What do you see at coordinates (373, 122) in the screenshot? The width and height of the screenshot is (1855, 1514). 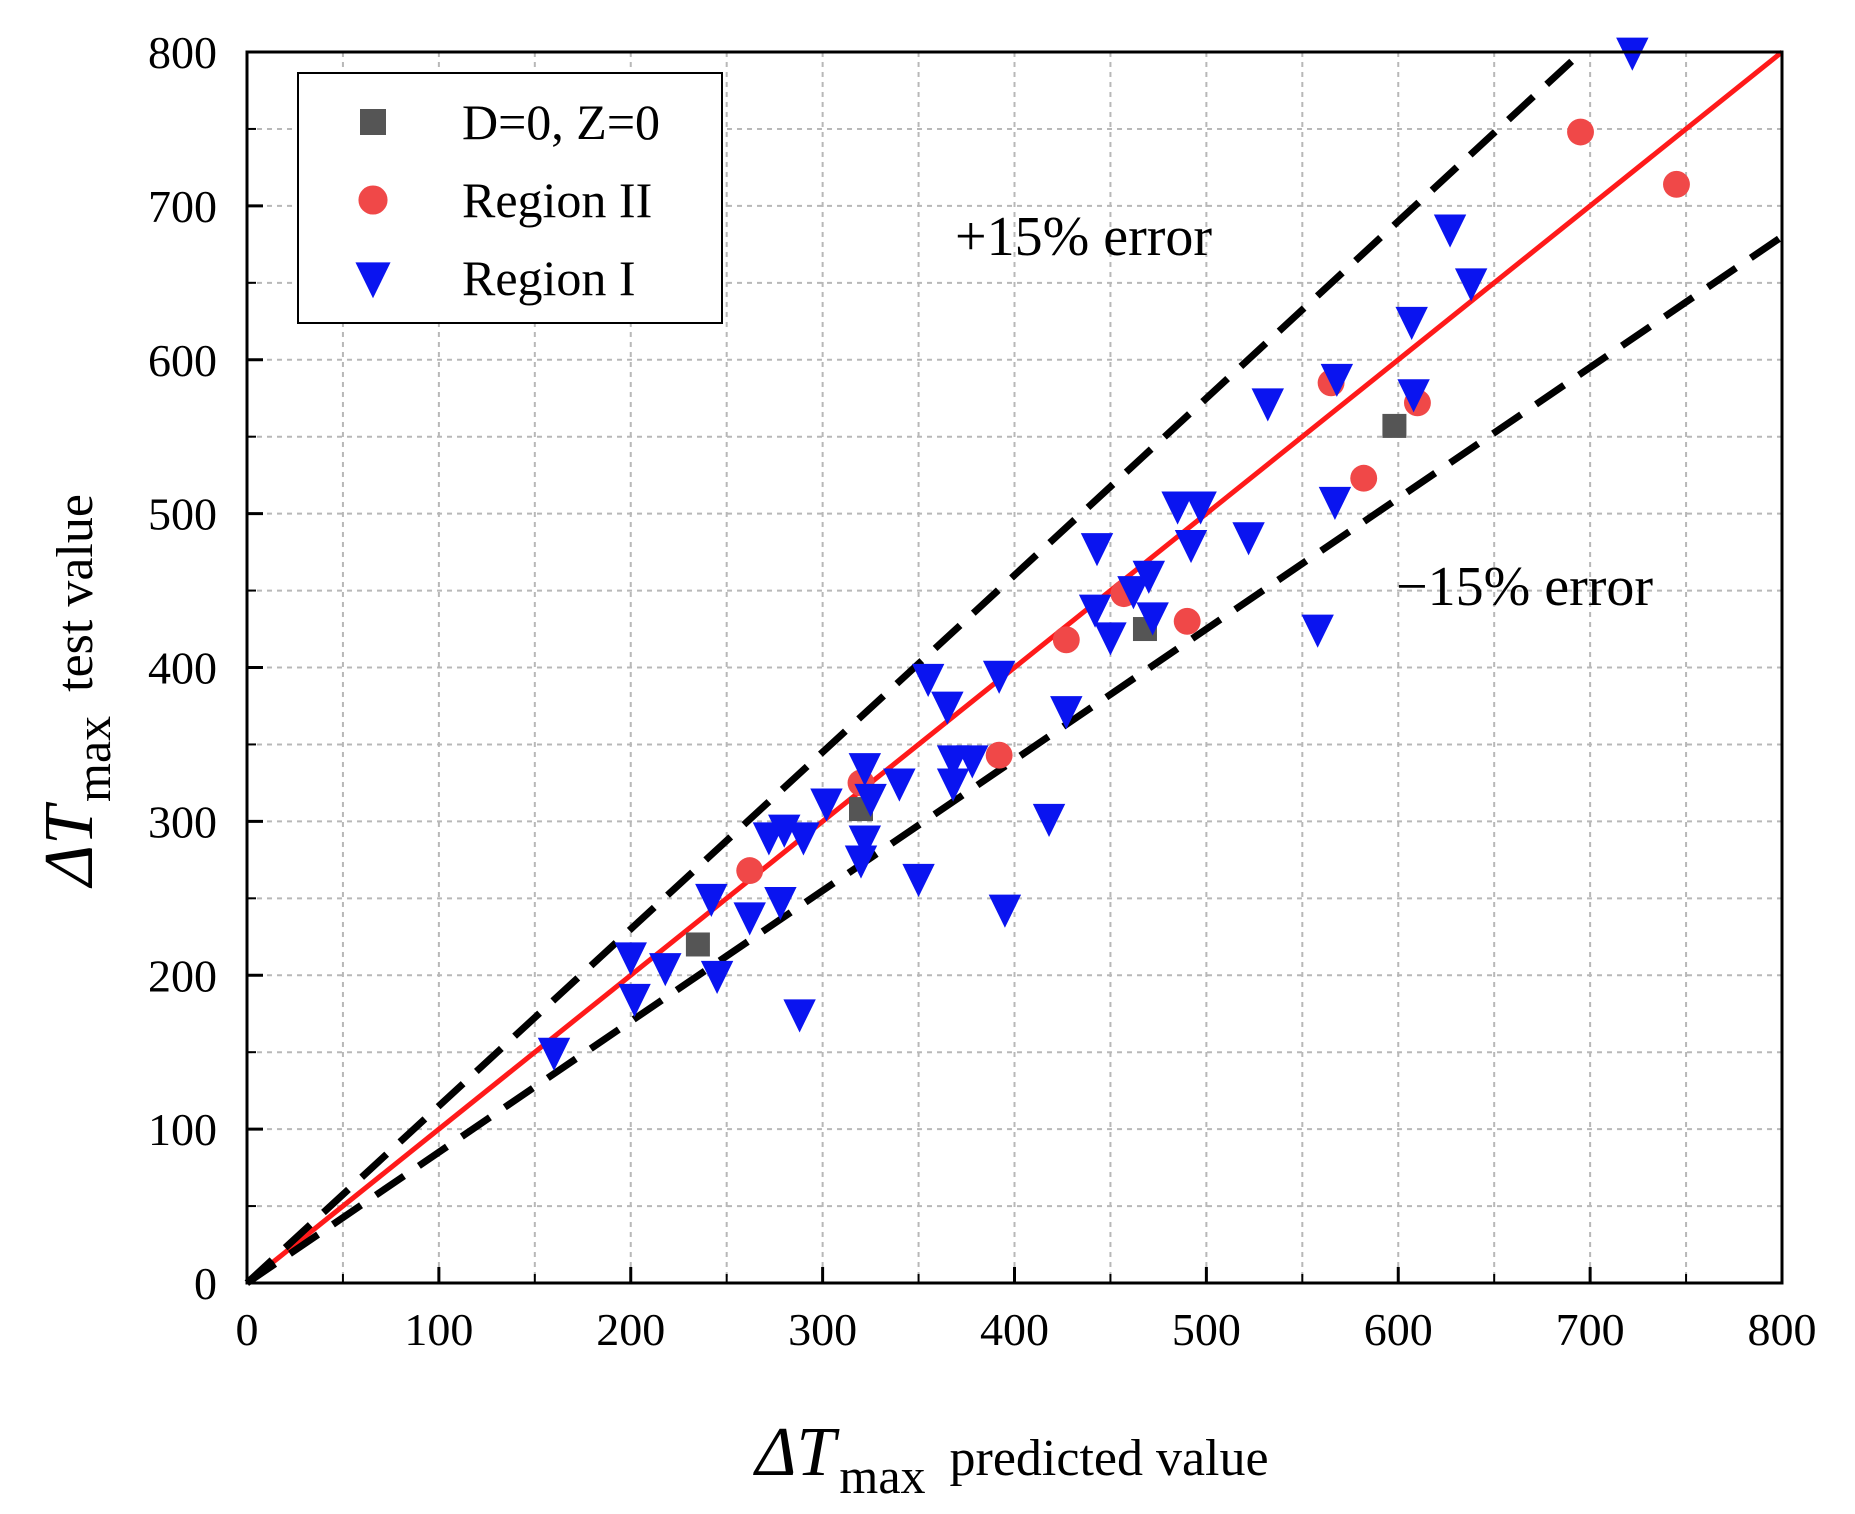 I see `legend-marker-square` at bounding box center [373, 122].